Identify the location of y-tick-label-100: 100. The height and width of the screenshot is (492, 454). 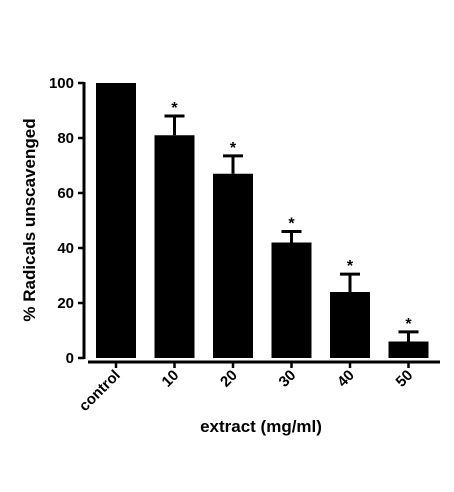
(61, 83).